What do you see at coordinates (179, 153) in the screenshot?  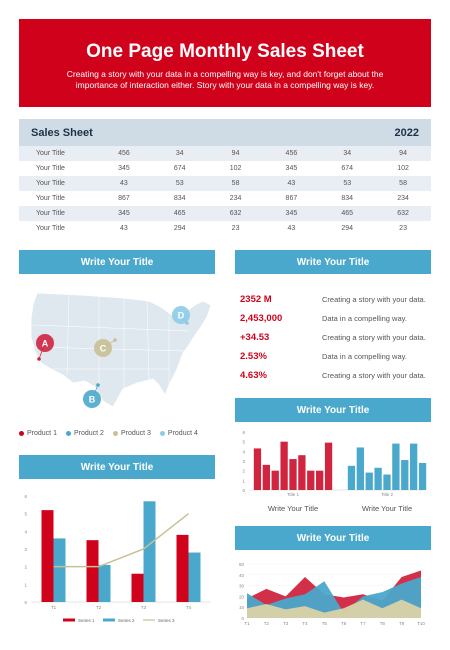 I see `table-cell: 34` at bounding box center [179, 153].